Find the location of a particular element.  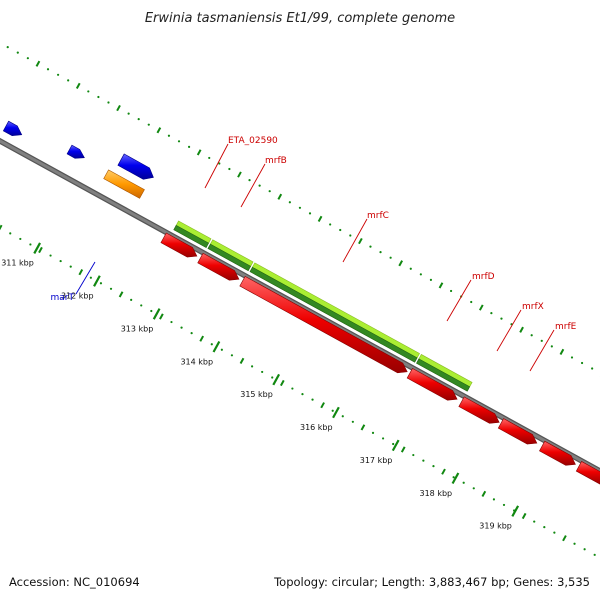

tick-label: 318 kbp is located at coordinates (436, 493).